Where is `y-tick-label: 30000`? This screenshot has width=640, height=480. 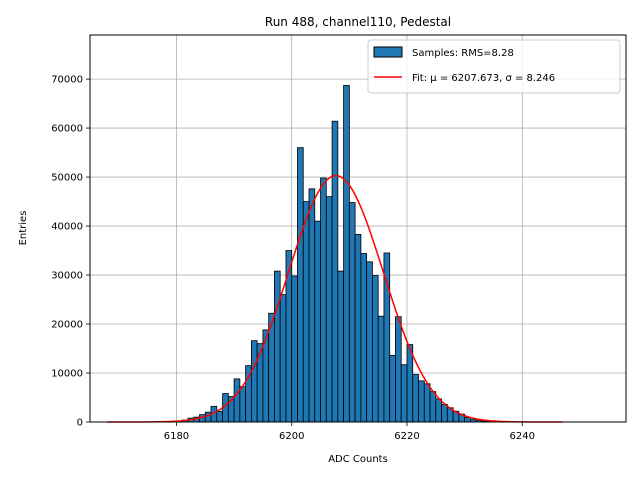 y-tick-label: 30000 is located at coordinates (67, 276).